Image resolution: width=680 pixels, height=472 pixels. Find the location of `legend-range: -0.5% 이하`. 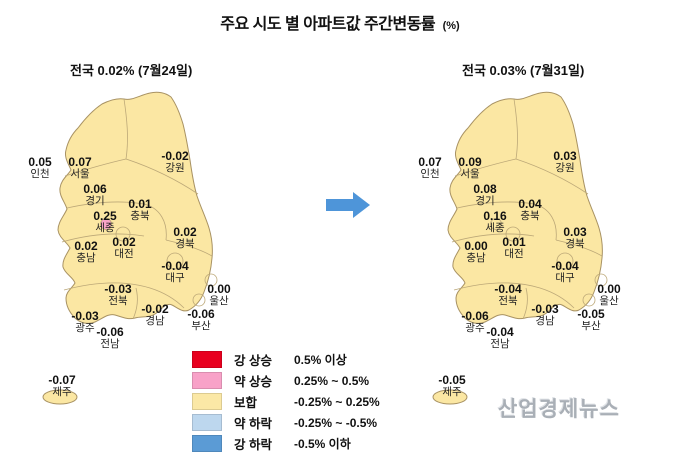

legend-range: -0.5% 이하 is located at coordinates (322, 444).